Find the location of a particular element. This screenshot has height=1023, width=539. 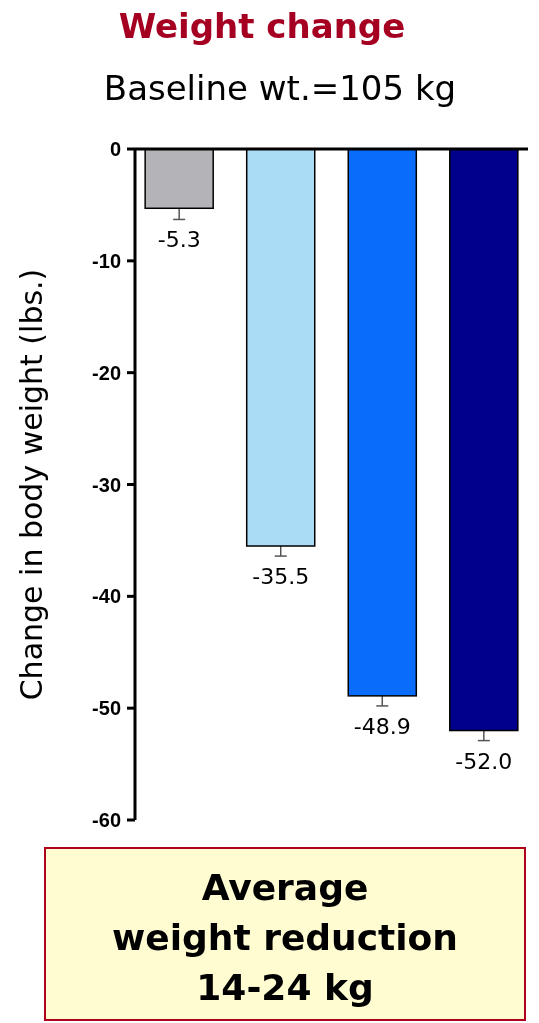

y-tick-label: -60 is located at coordinates (106, 820).